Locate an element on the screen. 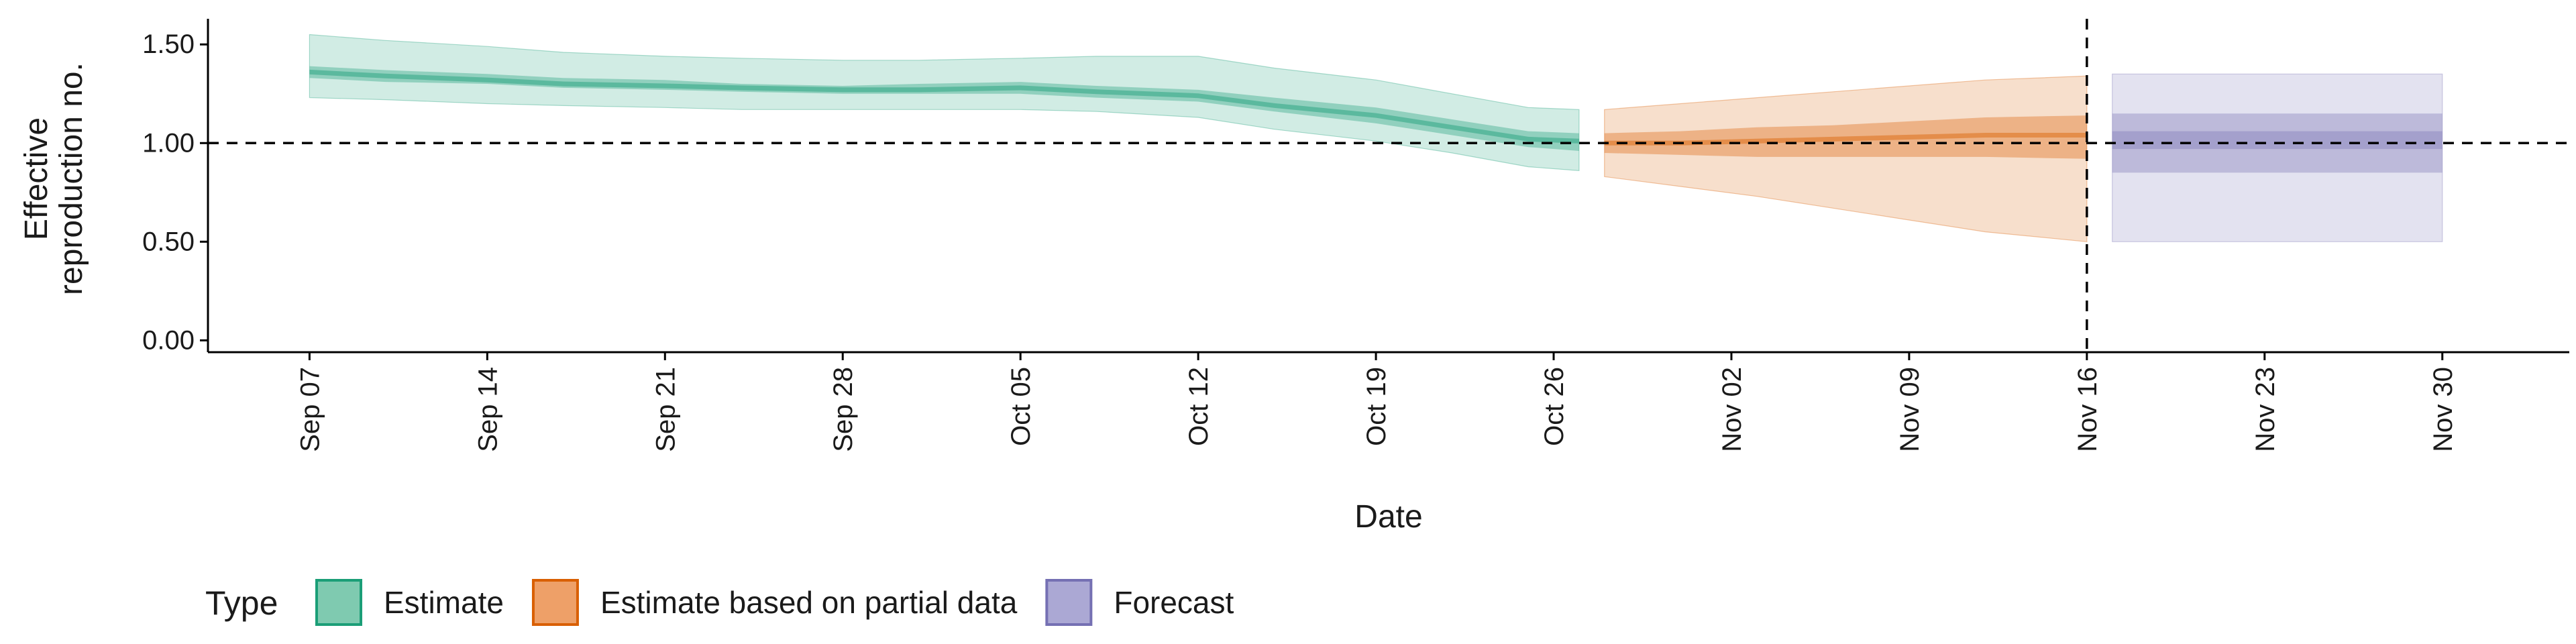 The width and height of the screenshot is (2576, 644). legend-label-forecast: Forecast is located at coordinates (1174, 602).